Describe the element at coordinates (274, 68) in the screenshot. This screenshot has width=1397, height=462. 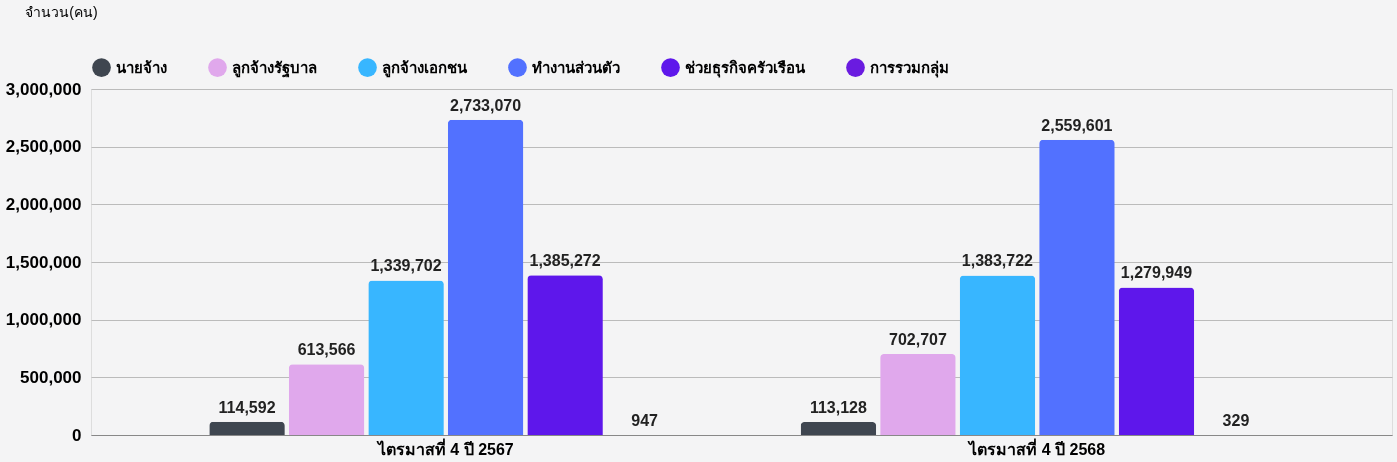
I see `legend-label: ลูกจ้างรัฐบาล` at that location.